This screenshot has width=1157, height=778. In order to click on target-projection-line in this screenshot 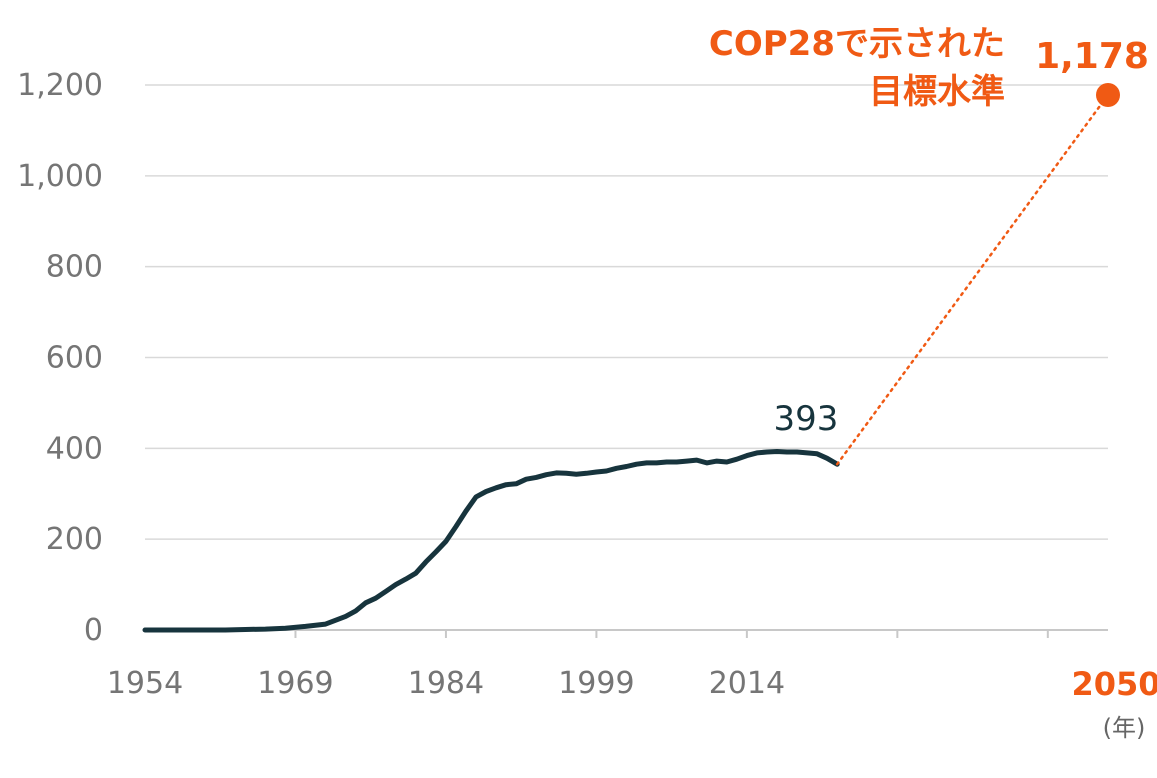, I will do `click(972, 279)`.